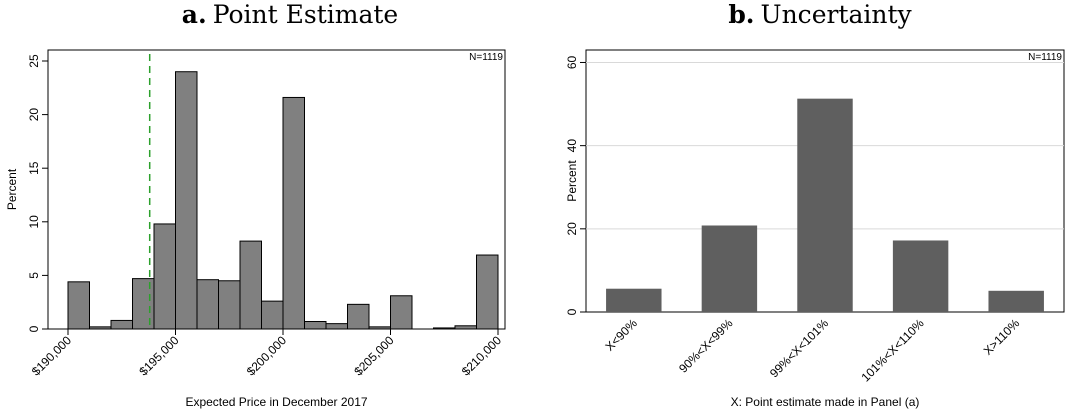 This screenshot has height=413, width=1068. Describe the element at coordinates (34, 168) in the screenshot. I see `panel-a-ytick-label-3: 15` at that location.